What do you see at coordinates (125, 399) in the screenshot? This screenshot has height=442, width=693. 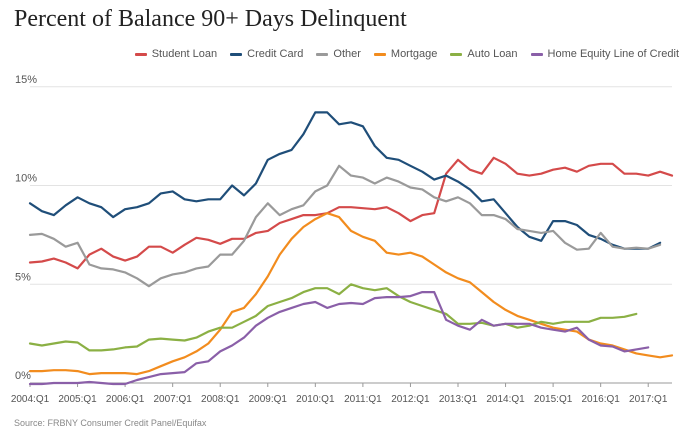 I see `x-tick-label: 2006:Q1` at bounding box center [125, 399].